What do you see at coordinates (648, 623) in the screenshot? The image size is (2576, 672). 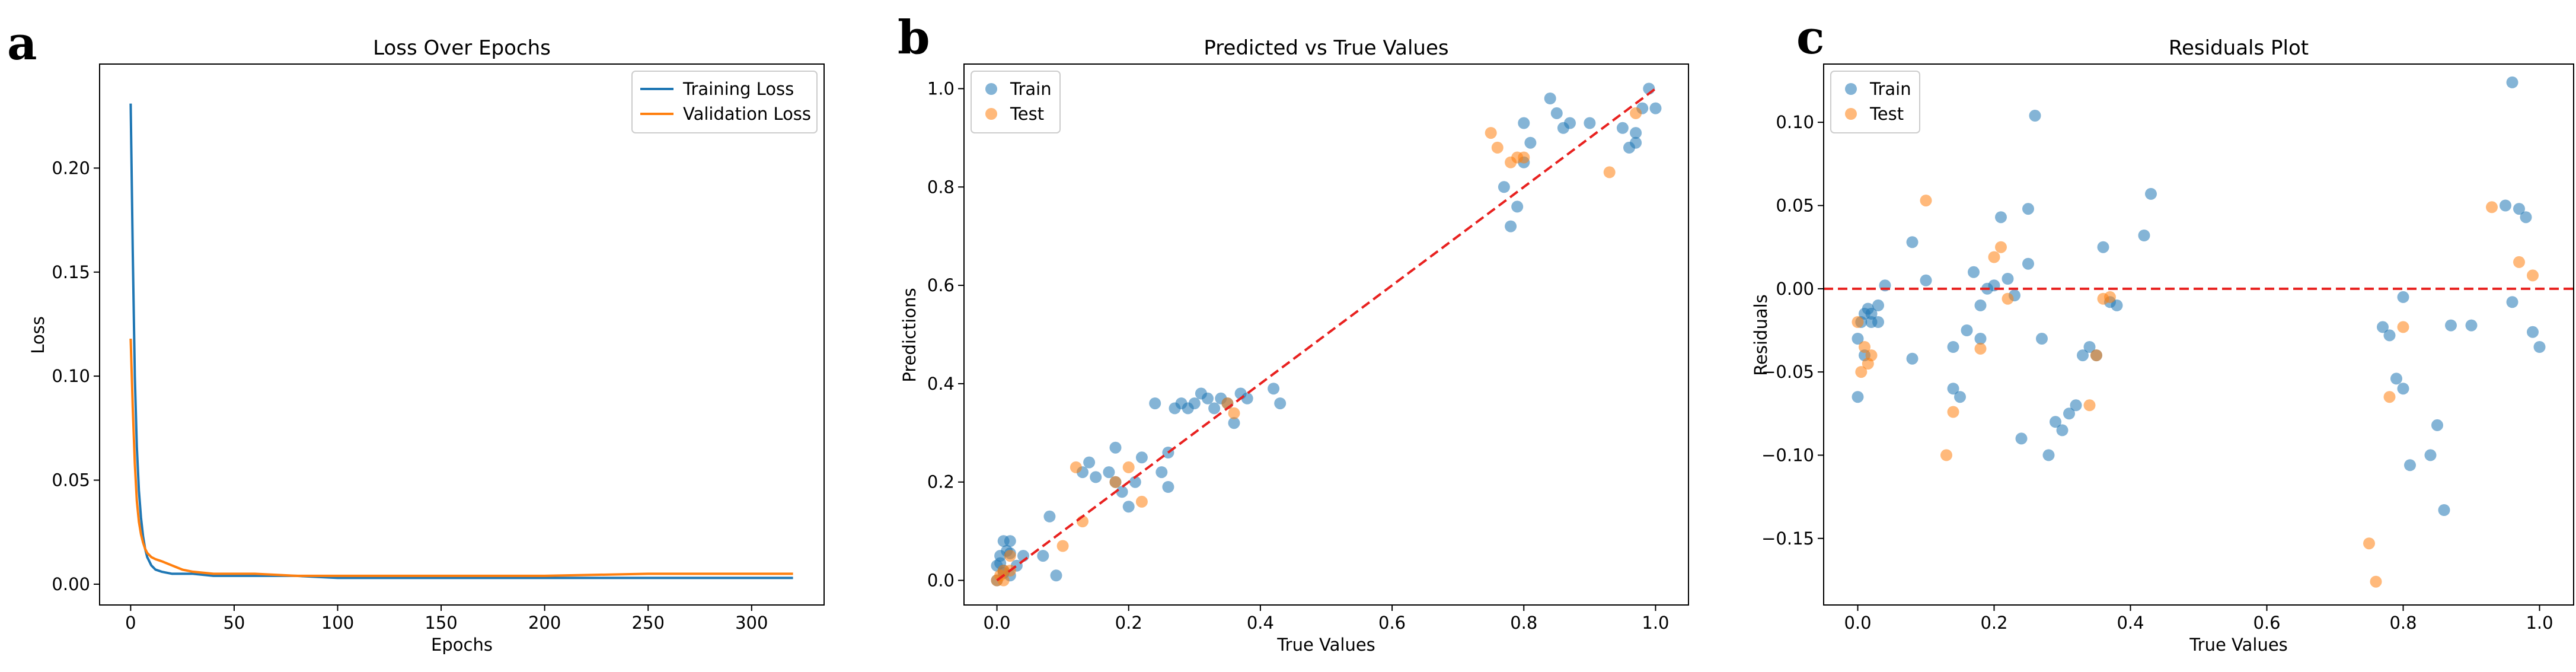 I see `x-tick-label: 250` at bounding box center [648, 623].